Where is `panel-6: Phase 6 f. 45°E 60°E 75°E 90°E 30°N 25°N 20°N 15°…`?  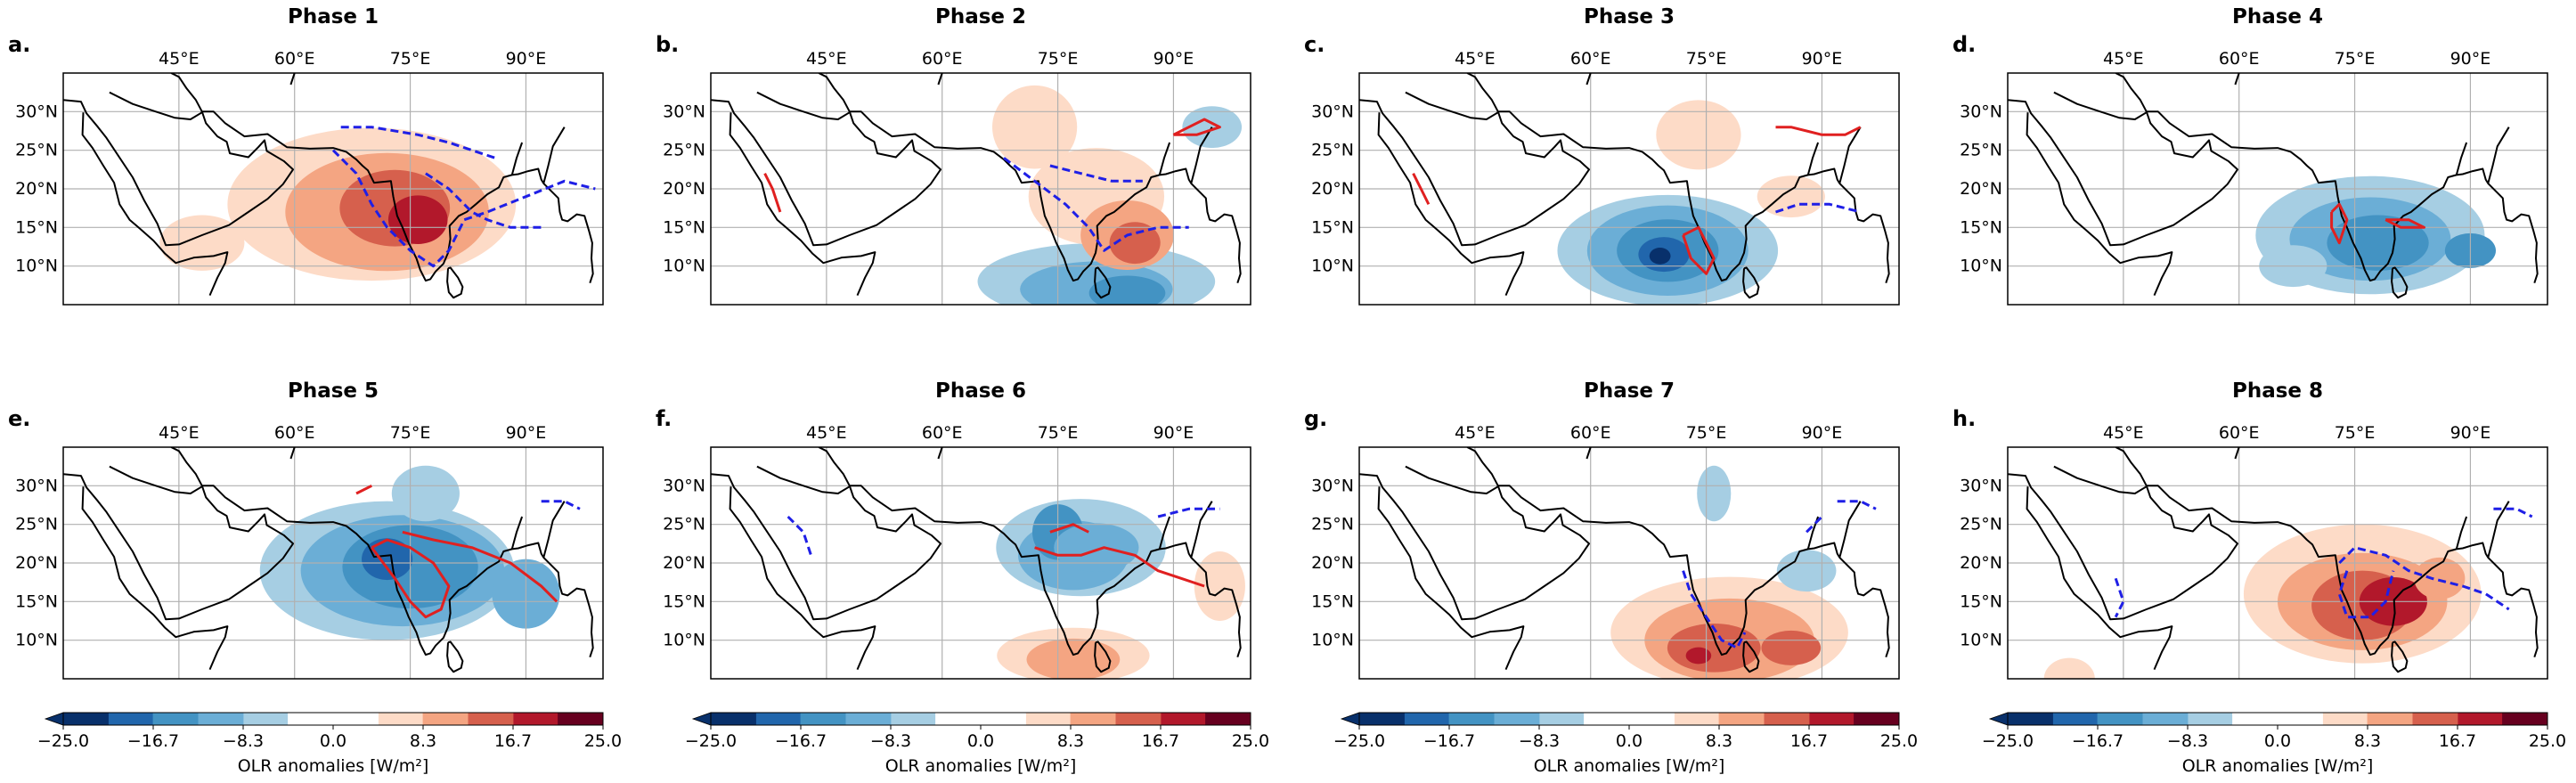 panel-6: Phase 6 f. 45°E 60°E 75°E 90°E 30°N 25°N 20°N 15°… is located at coordinates (954, 529).